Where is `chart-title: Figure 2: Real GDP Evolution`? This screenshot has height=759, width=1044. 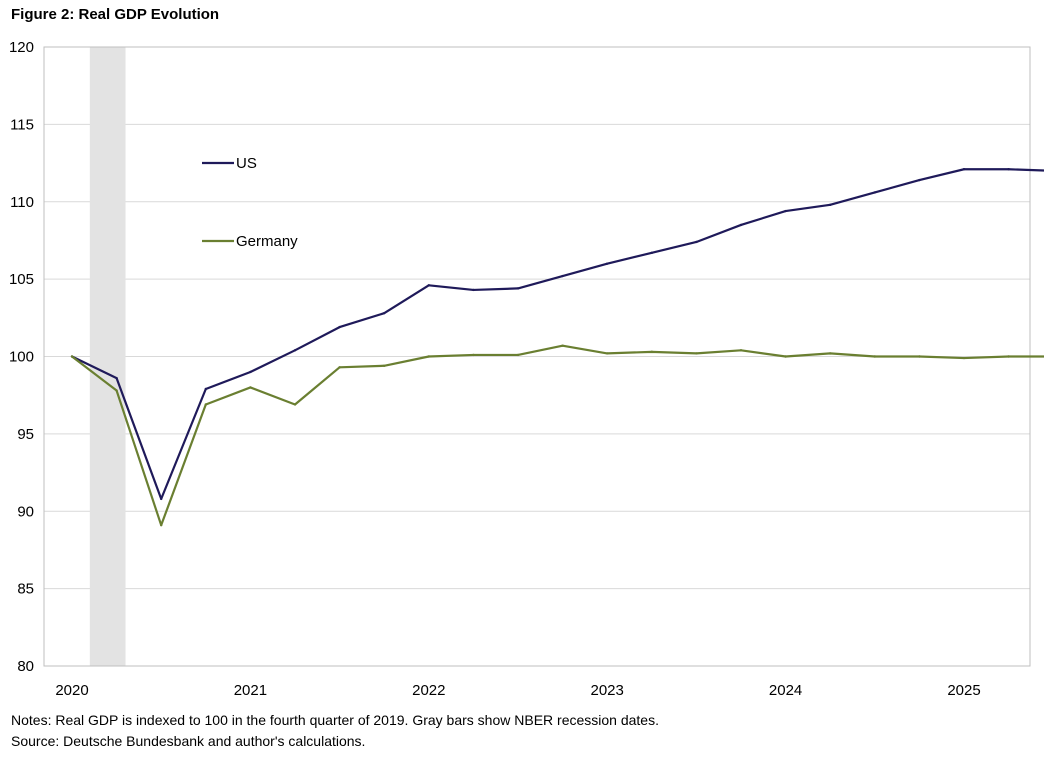
chart-title: Figure 2: Real GDP Evolution is located at coordinates (115, 14).